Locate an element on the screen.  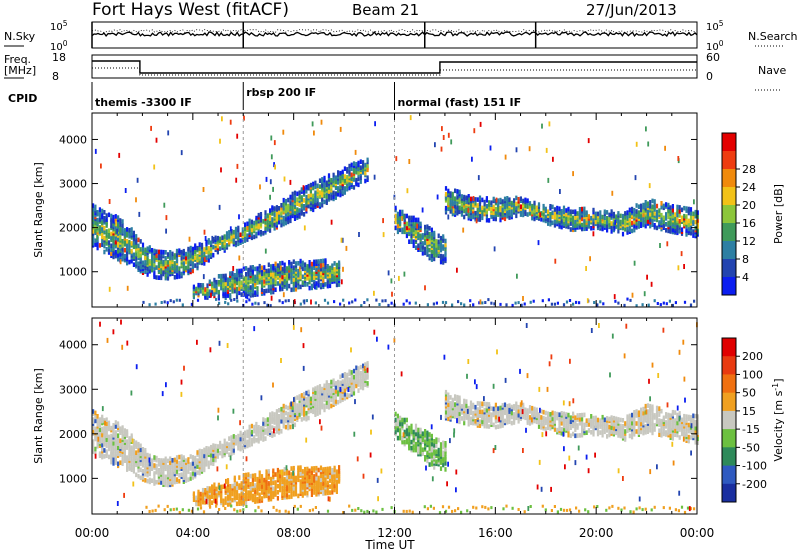
x-axis-title: Time UT is located at coordinates (389, 545).